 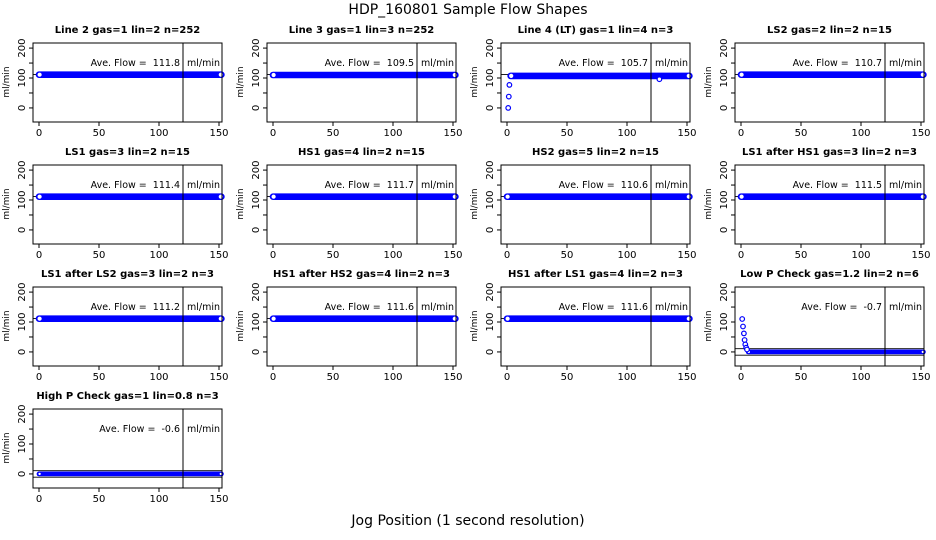 I want to click on x-axis-label: Jog Position (1 second resolution), so click(x=468, y=521).